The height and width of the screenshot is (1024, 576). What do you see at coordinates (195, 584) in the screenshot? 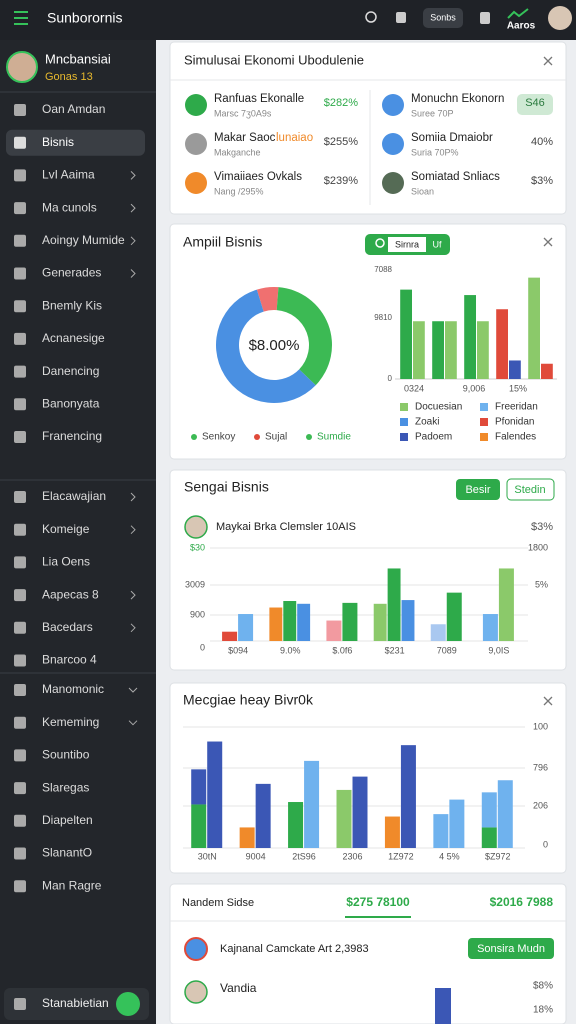
I see `axis-label: 3009` at bounding box center [195, 584].